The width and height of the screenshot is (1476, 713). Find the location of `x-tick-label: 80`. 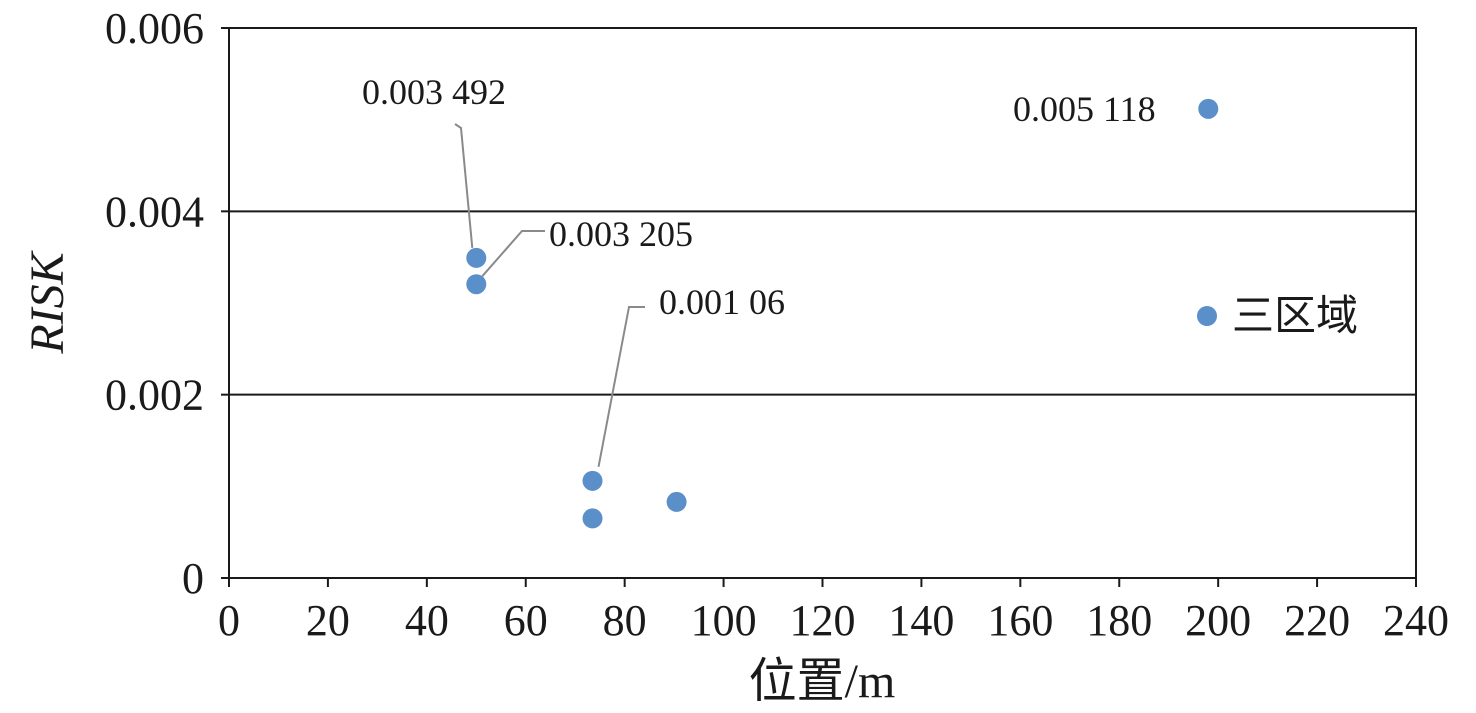

x-tick-label: 80 is located at coordinates (625, 620).